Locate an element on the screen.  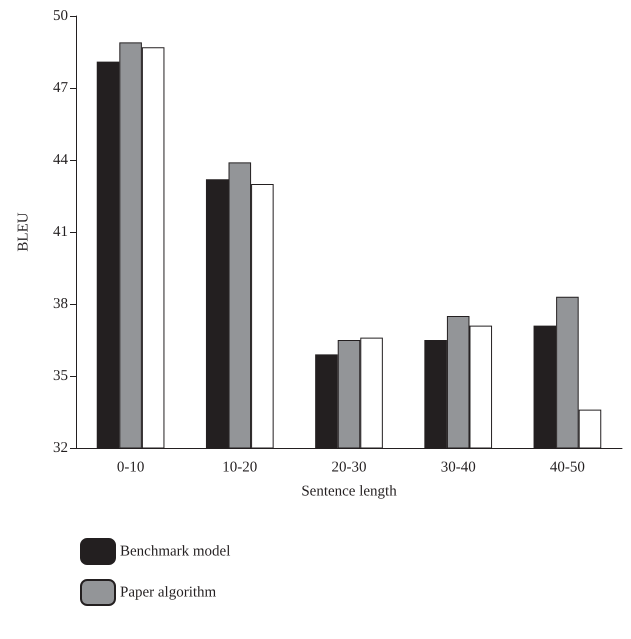
y-tick-label: 35 is located at coordinates (60, 376).